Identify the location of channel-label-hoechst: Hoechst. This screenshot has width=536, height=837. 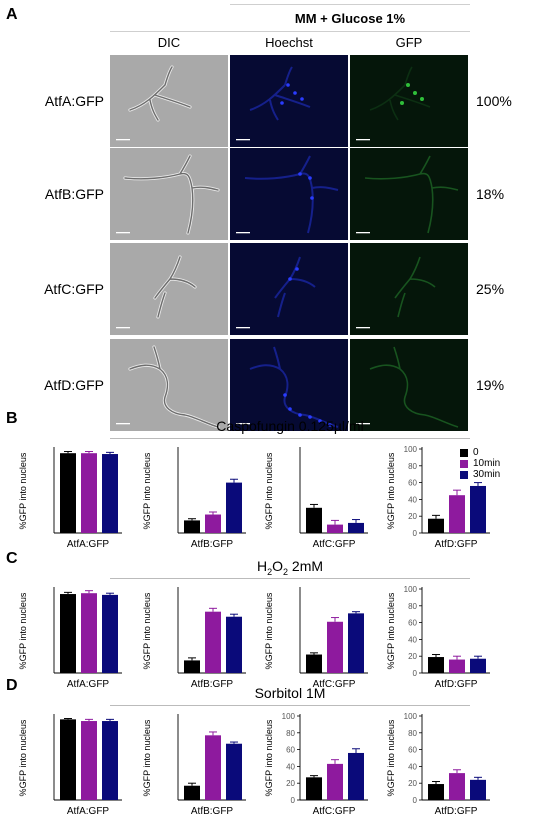
(289, 42).